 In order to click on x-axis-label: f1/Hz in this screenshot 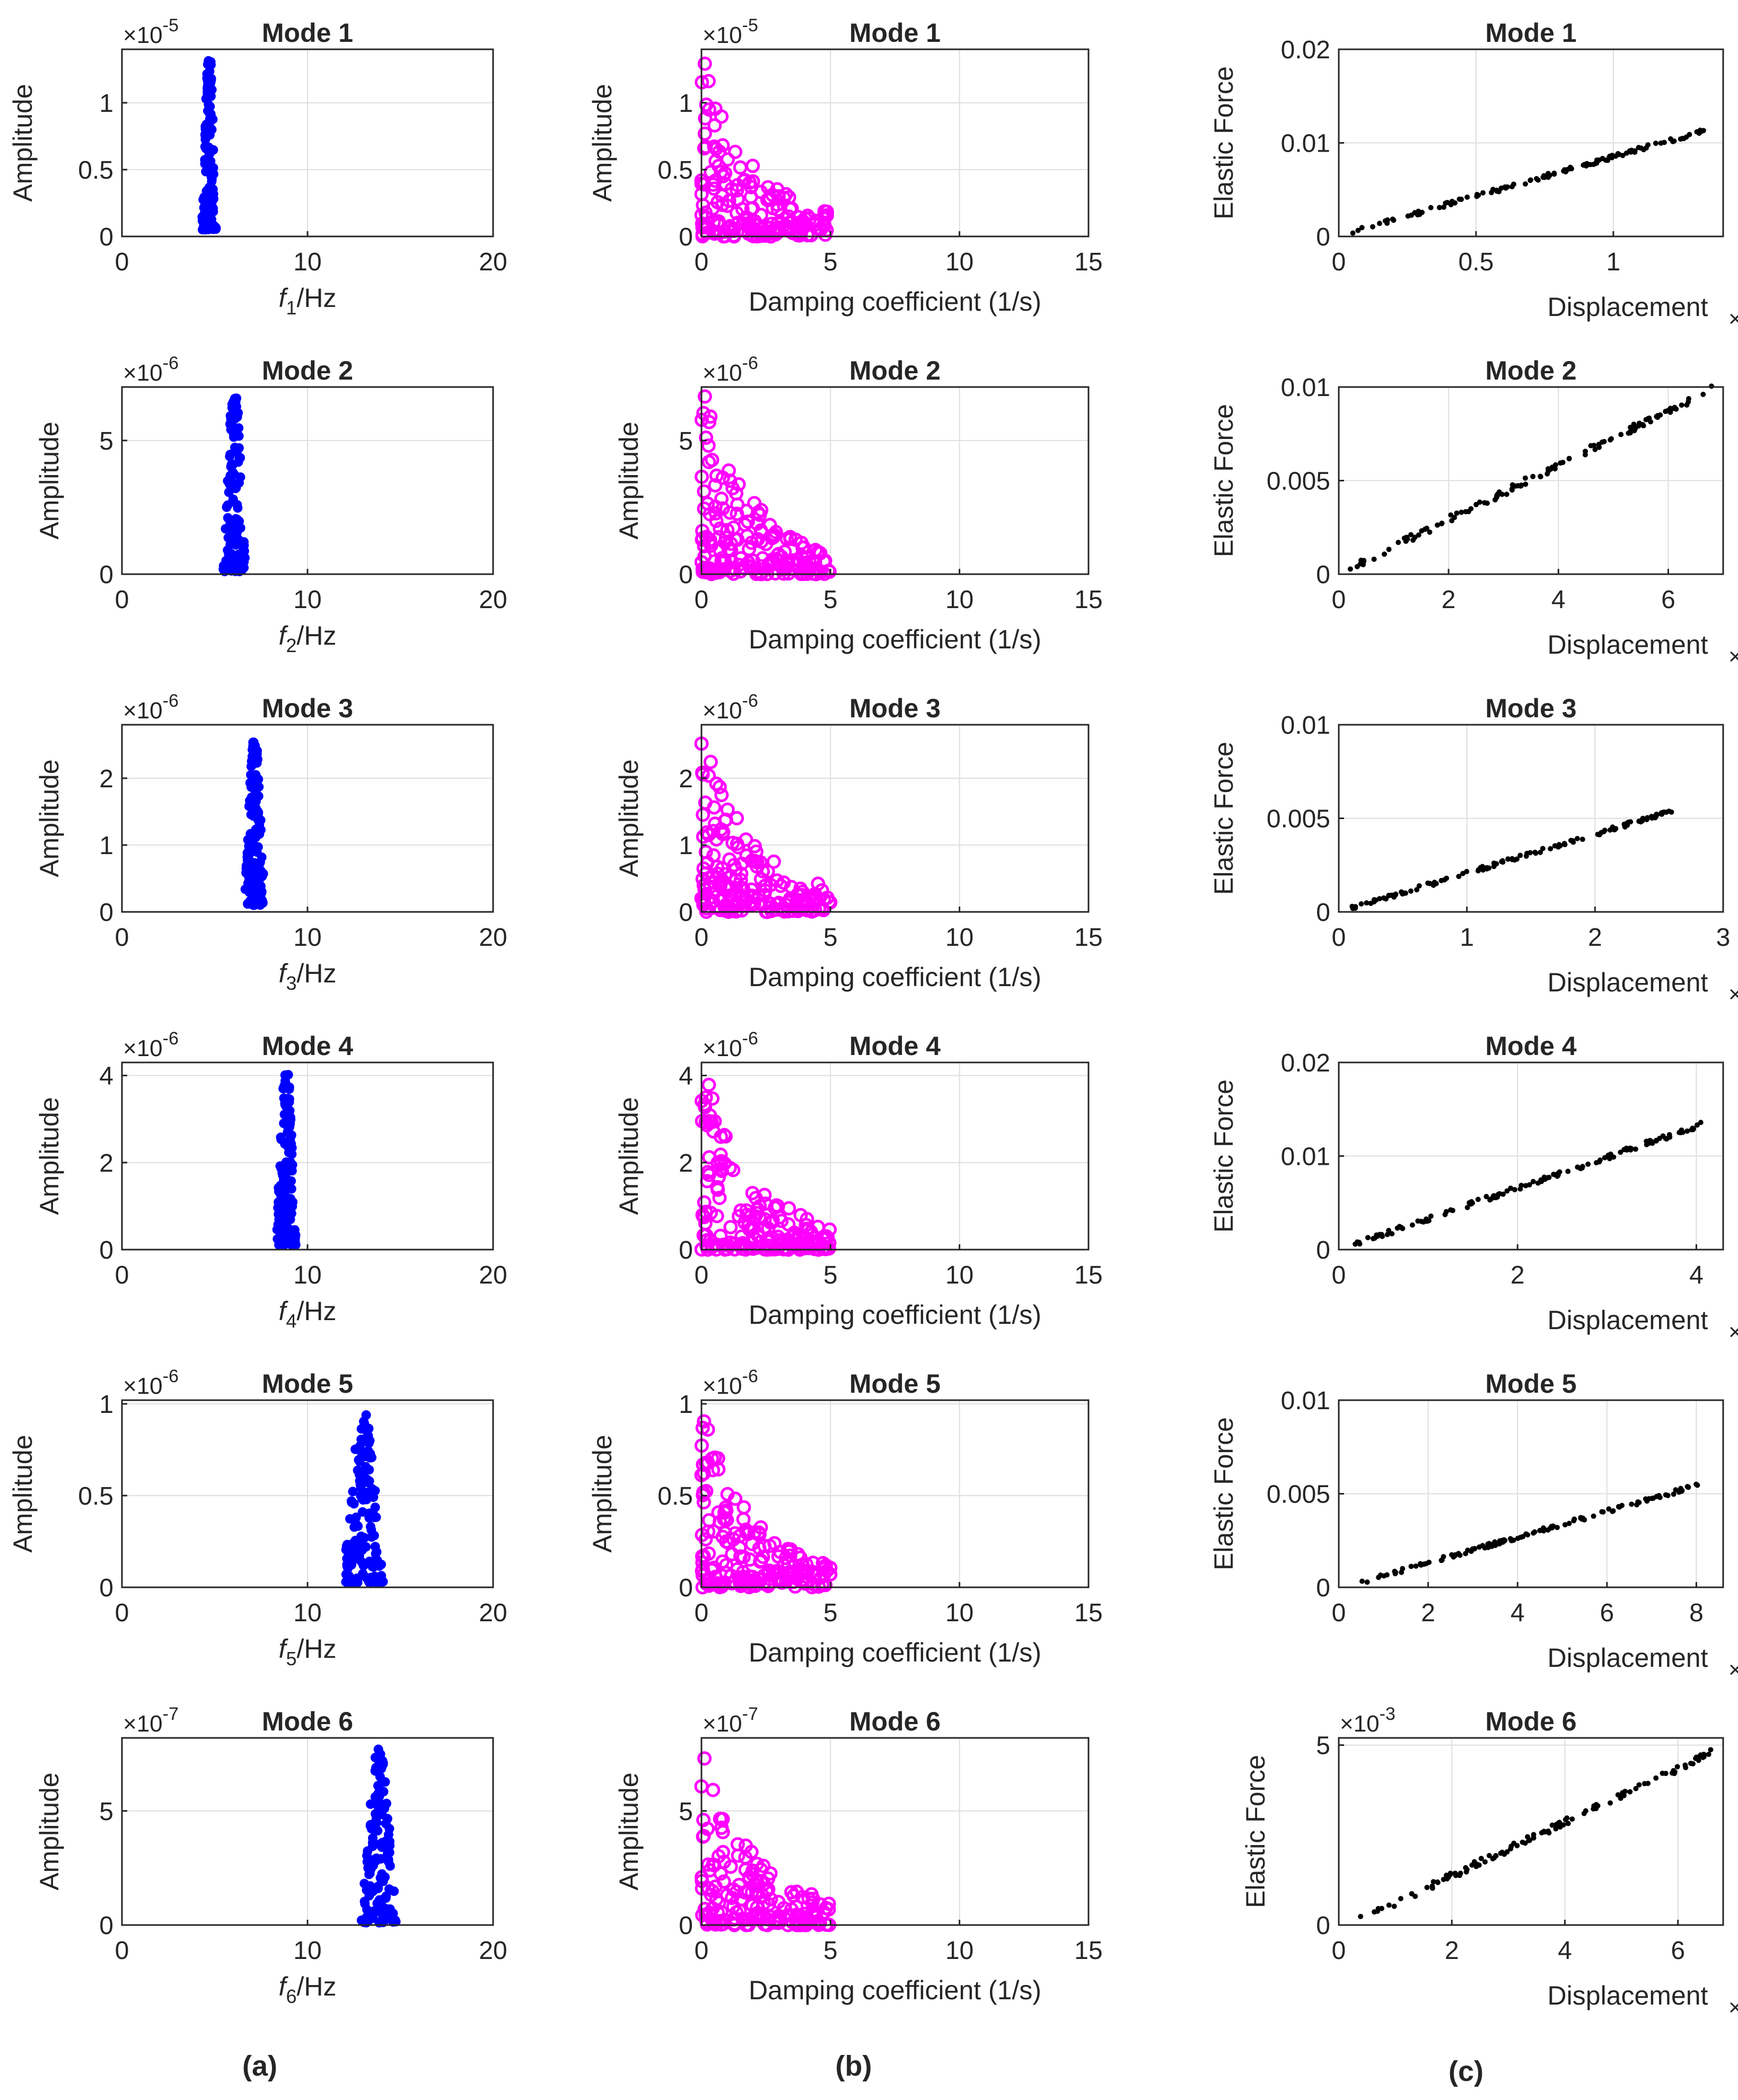, I will do `click(308, 301)`.